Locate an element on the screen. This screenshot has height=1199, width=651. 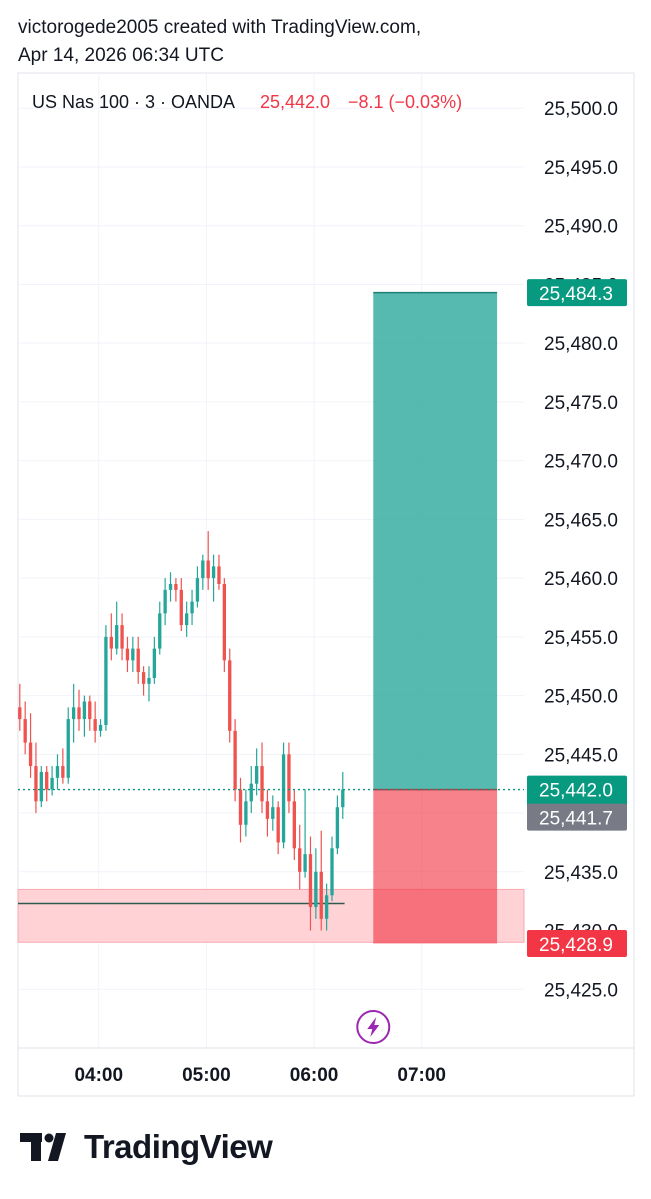
y-tick-label: 25,445.0 is located at coordinates (581, 755).